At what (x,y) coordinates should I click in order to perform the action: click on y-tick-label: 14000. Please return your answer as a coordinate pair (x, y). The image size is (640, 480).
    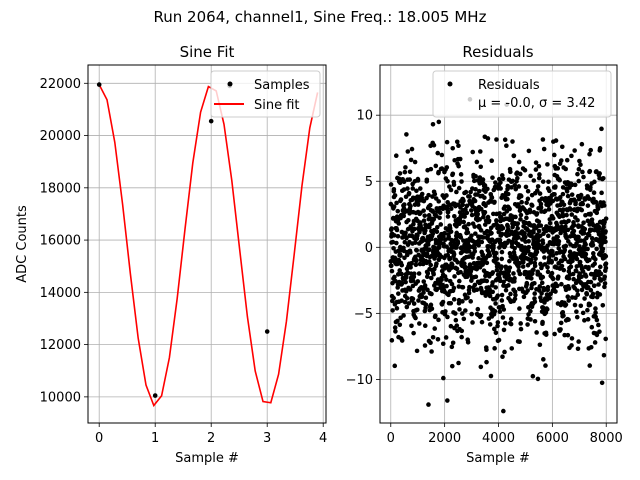
    Looking at the image, I should click on (60, 293).